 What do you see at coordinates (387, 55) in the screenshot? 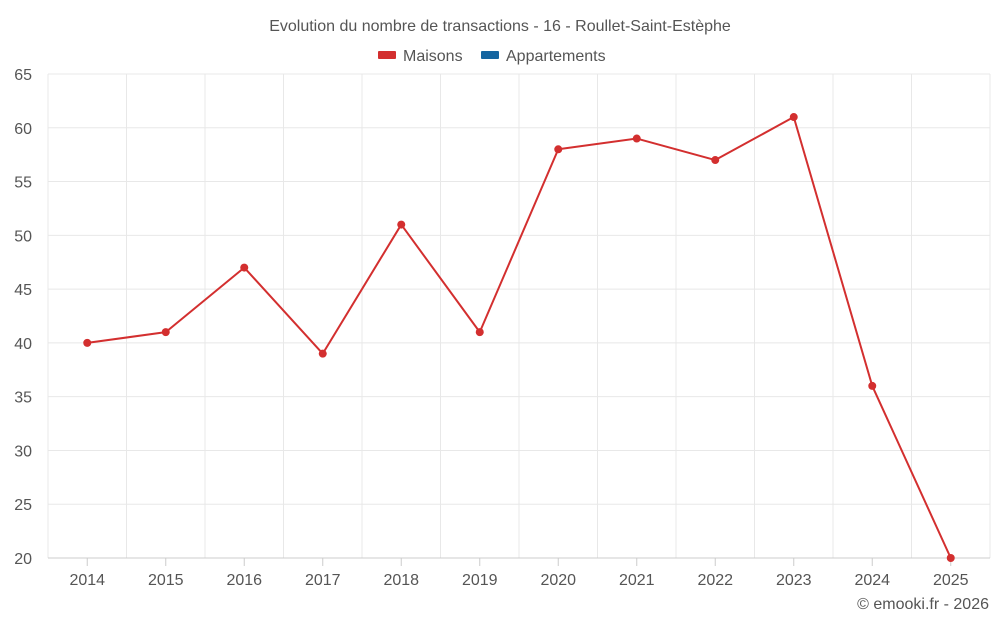
I see `legend-swatch-maisons` at bounding box center [387, 55].